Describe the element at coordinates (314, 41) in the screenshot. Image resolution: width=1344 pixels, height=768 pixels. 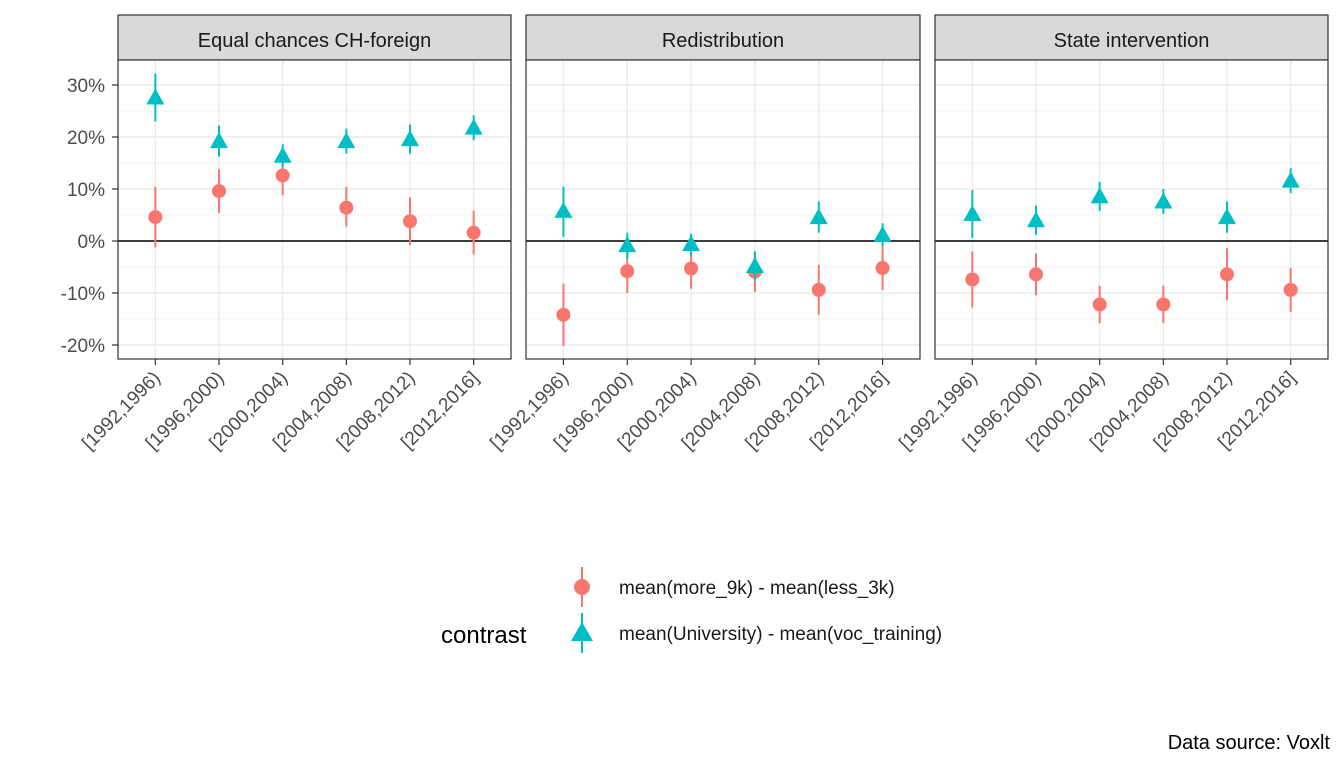
I see `facet-title: Equal chances CH-foreign` at that location.